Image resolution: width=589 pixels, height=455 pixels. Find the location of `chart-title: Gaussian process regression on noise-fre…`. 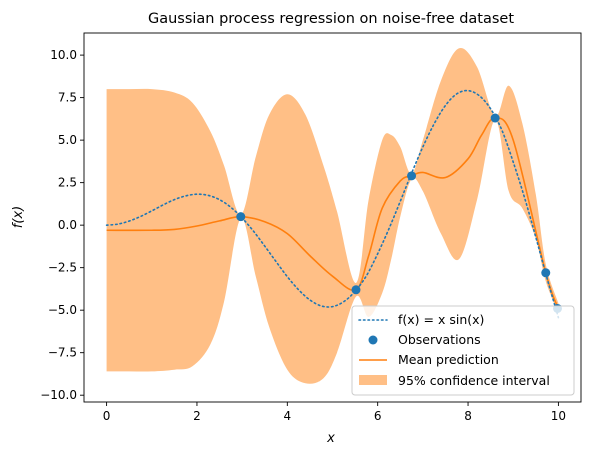

chart-title: Gaussian process regression on noise-fre… is located at coordinates (331, 19).